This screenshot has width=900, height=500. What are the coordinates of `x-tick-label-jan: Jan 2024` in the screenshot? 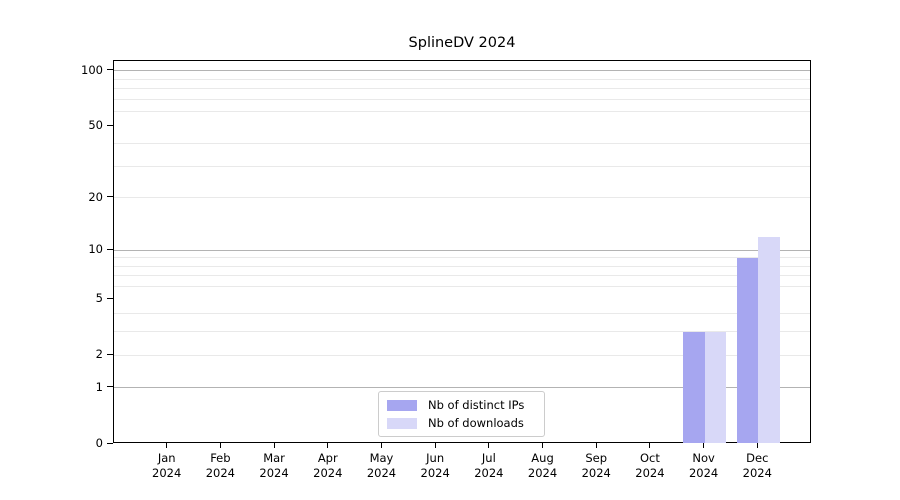 It's located at (167, 465).